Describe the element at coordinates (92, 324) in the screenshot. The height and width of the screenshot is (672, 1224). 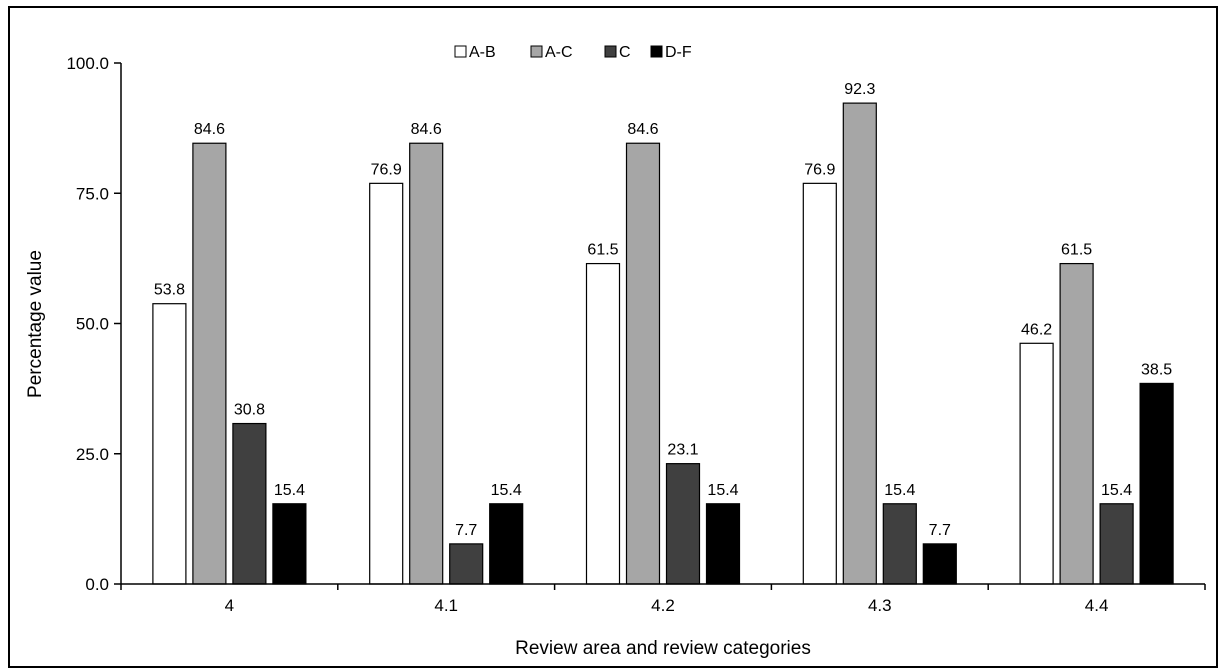
I see `y-tick-label: 50.0` at that location.